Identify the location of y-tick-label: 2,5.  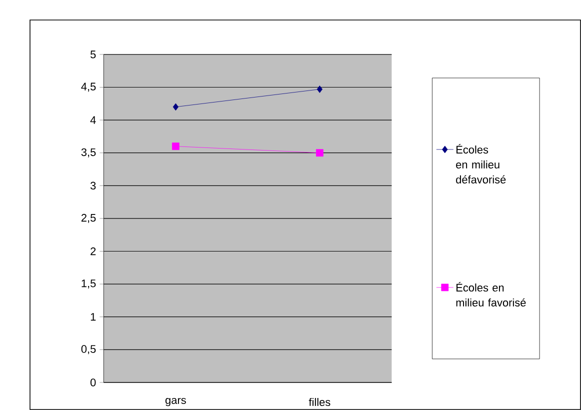
(88, 218).